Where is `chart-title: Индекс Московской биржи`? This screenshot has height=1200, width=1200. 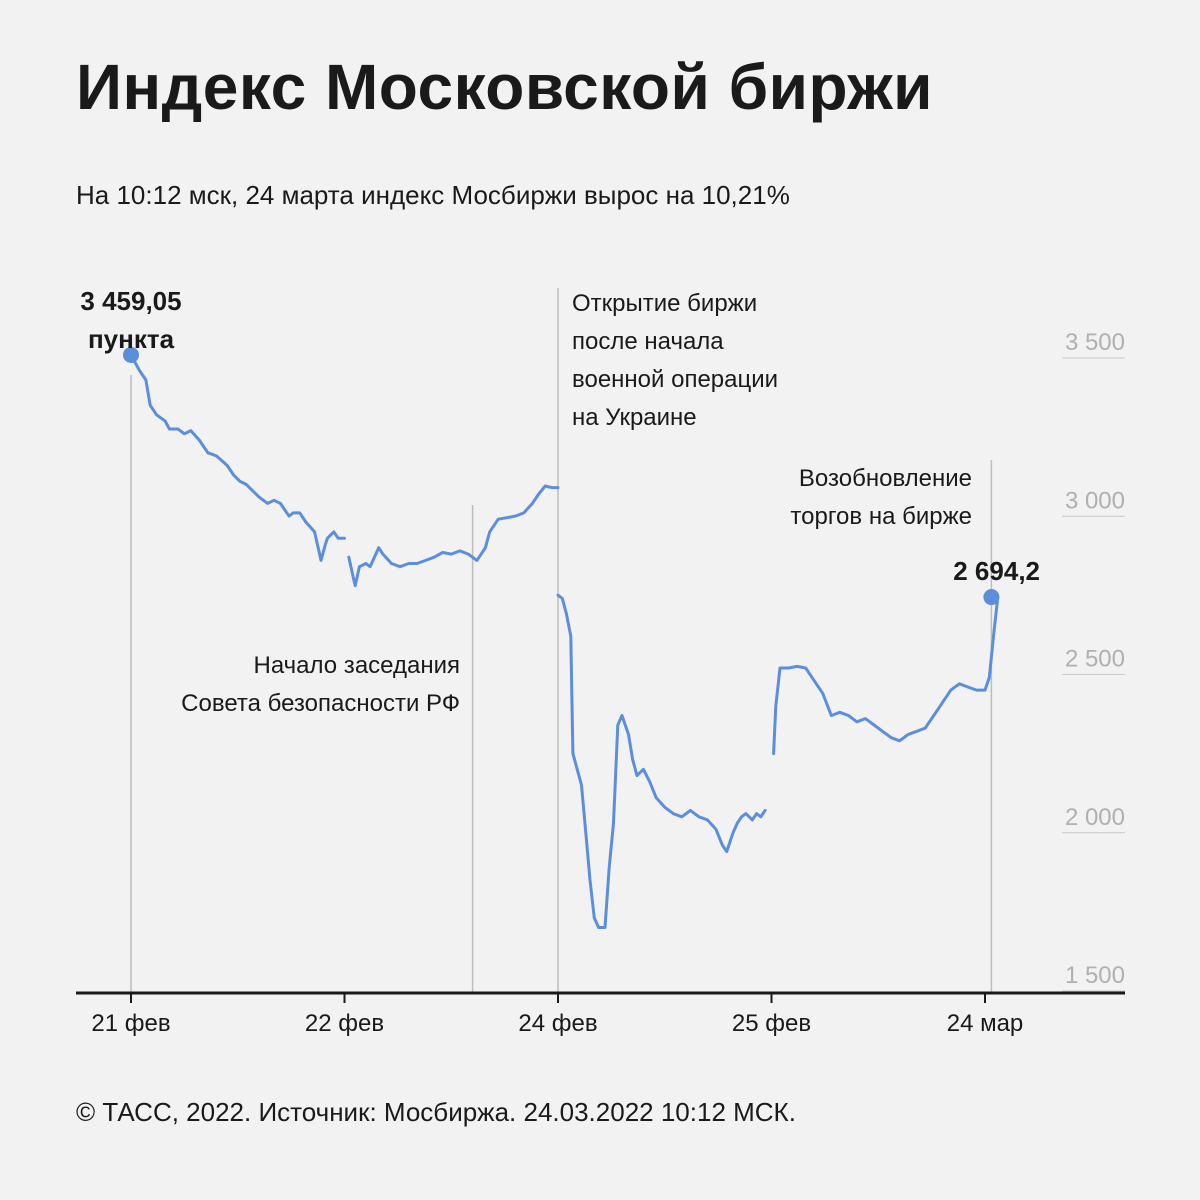
chart-title: Индекс Московской биржи is located at coordinates (504, 87).